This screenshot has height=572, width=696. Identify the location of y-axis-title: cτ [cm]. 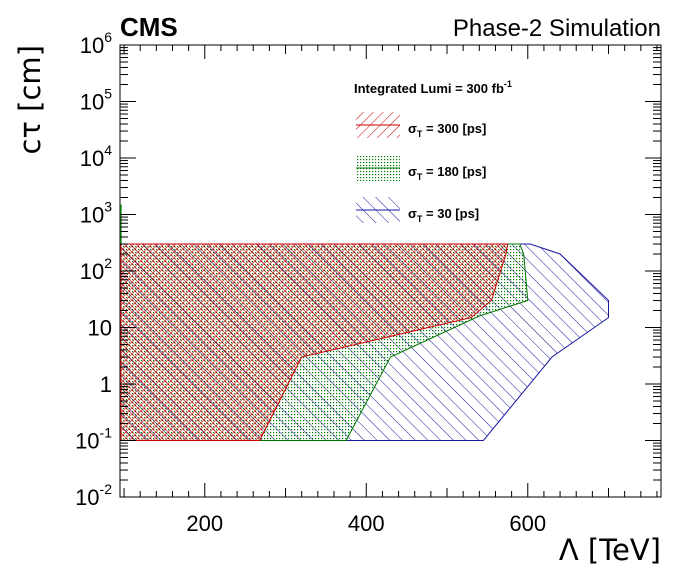
(30, 99).